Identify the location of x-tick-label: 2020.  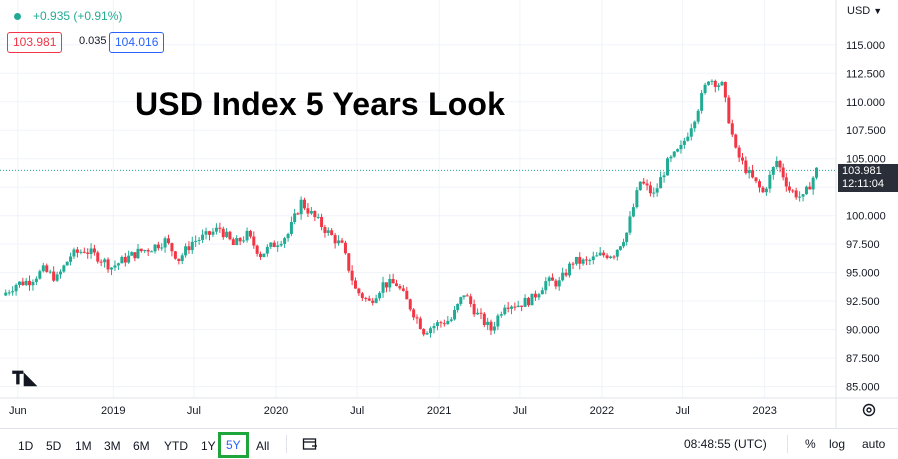
(276, 411).